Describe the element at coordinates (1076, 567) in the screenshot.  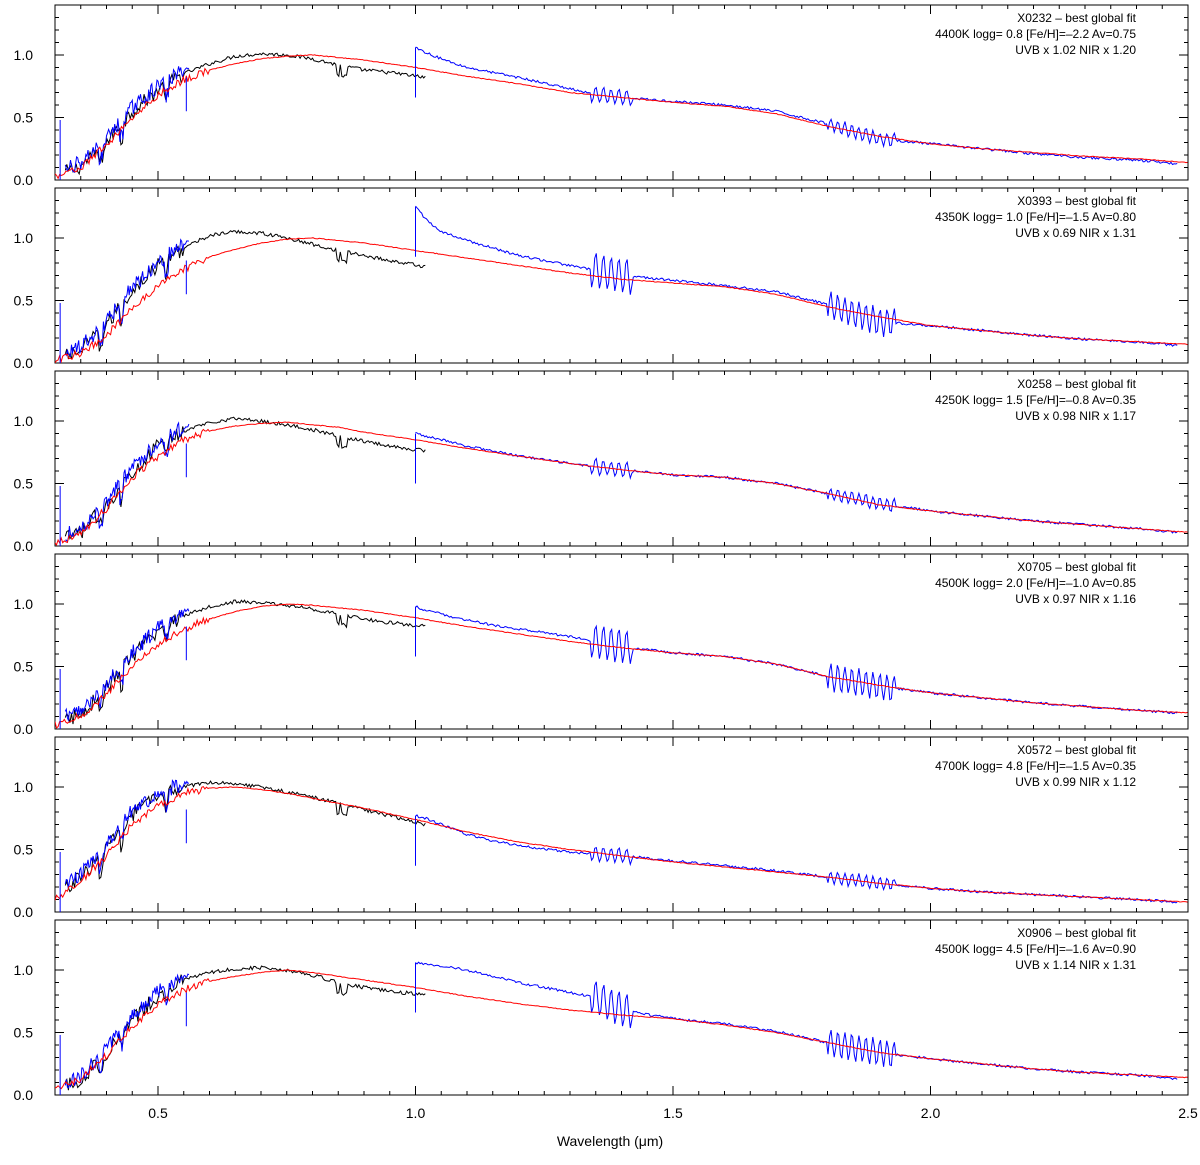
I see `panel-title: X0705 – best global fit` at that location.